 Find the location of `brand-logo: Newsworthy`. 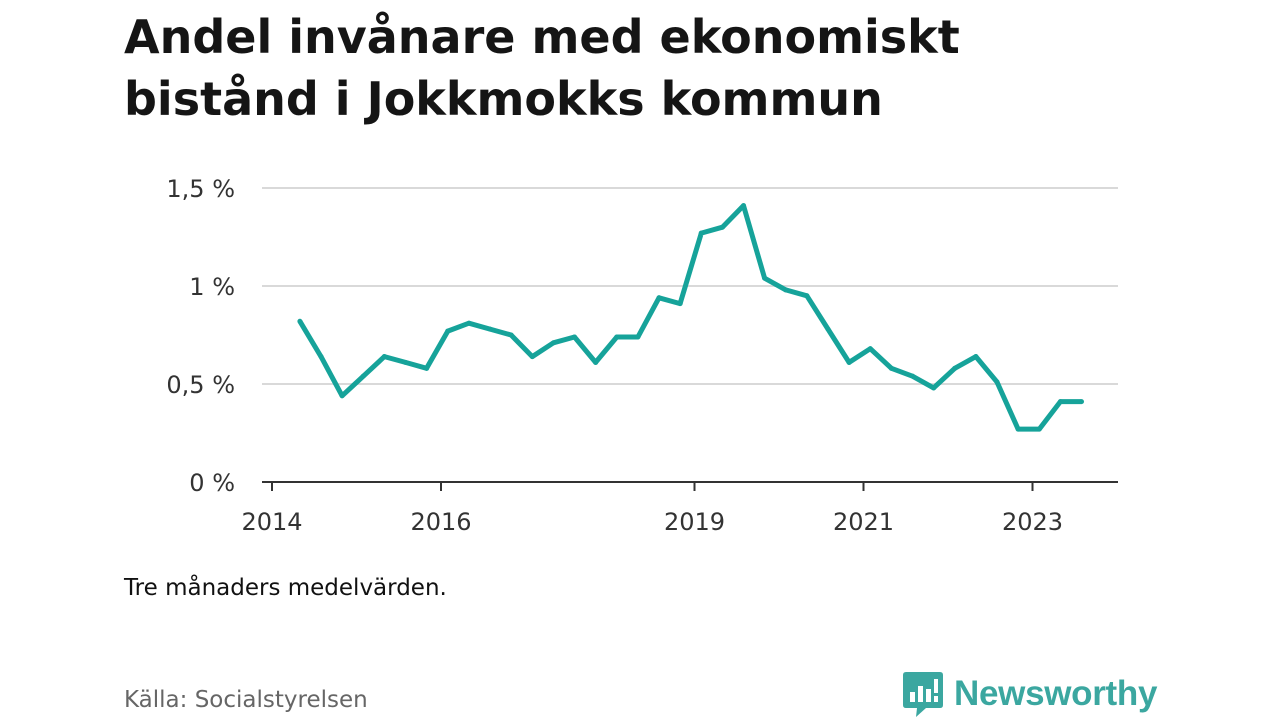

brand-logo: Newsworthy is located at coordinates (1029, 694).